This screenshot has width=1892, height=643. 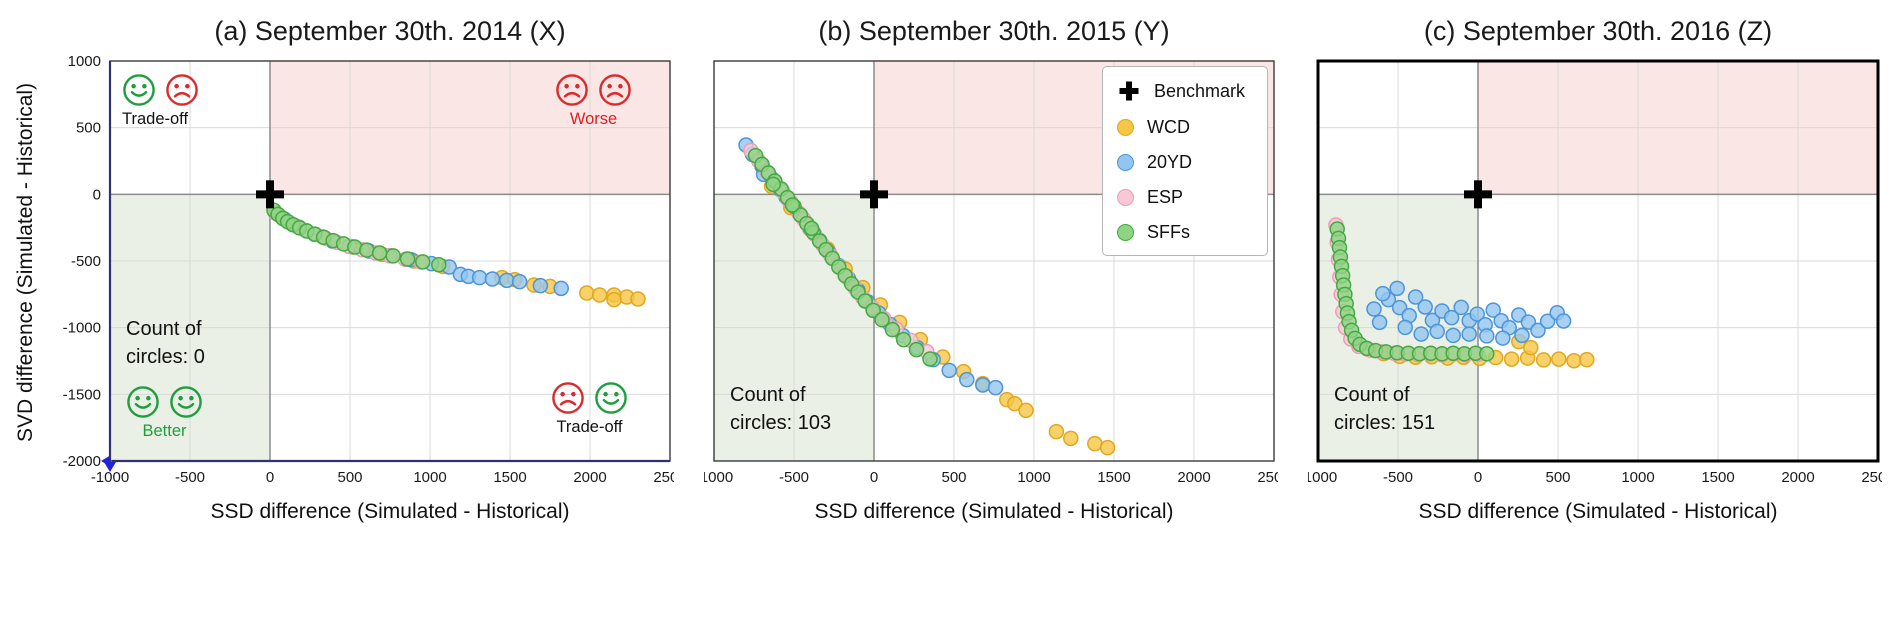 What do you see at coordinates (82, 461) in the screenshot?
I see `svg-text: -2000` at bounding box center [82, 461].